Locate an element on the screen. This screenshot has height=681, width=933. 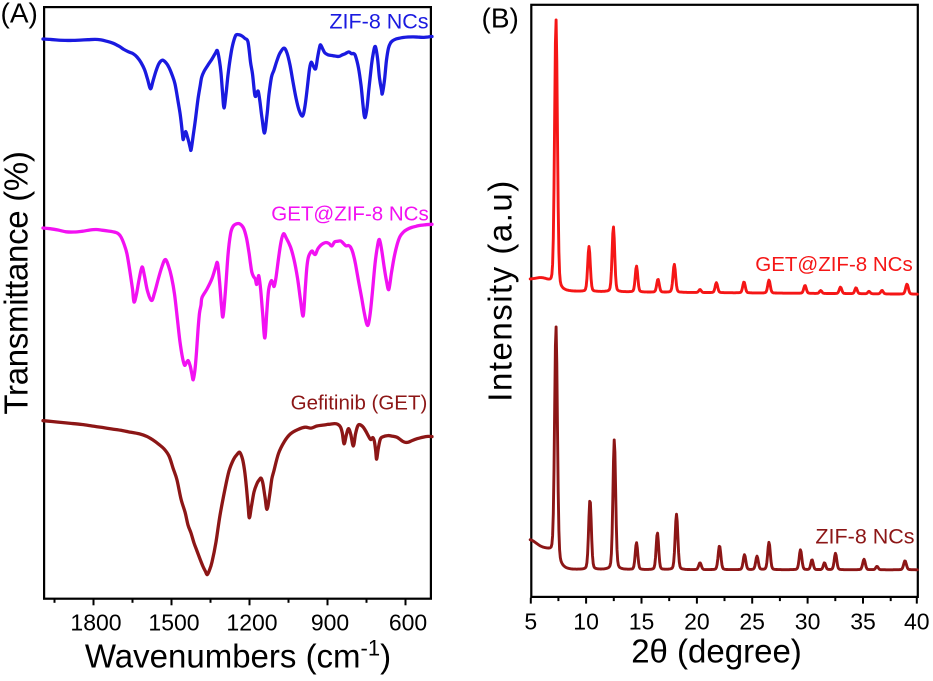
svg-text: 1200 is located at coordinates (251, 623).